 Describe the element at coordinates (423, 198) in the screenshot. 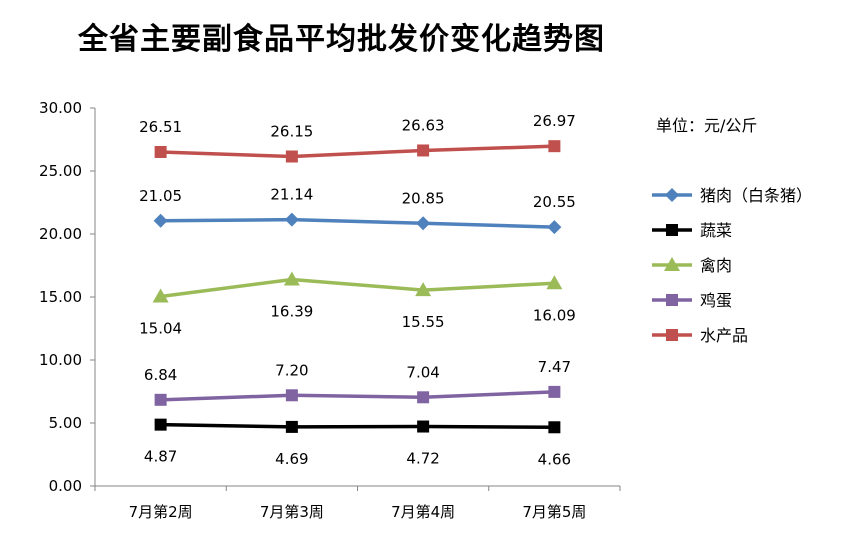

I see `data-label: 20.85` at that location.